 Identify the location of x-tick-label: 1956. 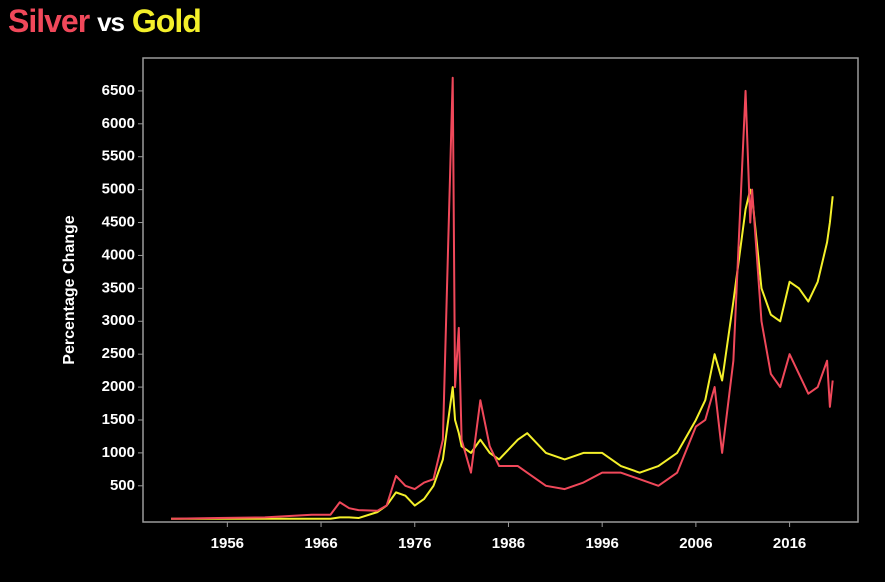
(227, 543).